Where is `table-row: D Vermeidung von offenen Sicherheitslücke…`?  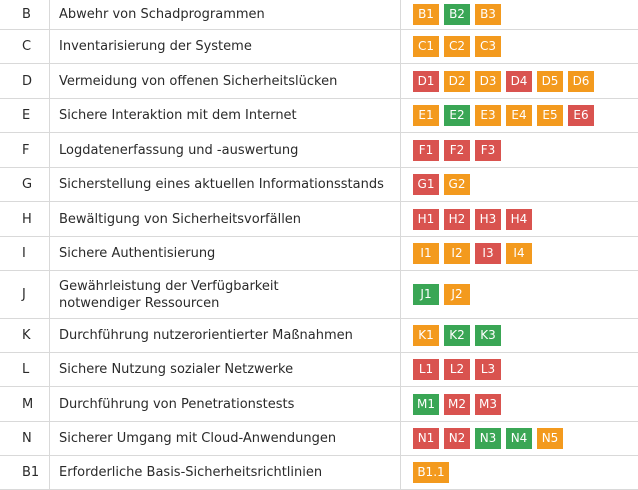 table-row: D Vermeidung von offenen Sicherheitslücke… is located at coordinates (319, 81).